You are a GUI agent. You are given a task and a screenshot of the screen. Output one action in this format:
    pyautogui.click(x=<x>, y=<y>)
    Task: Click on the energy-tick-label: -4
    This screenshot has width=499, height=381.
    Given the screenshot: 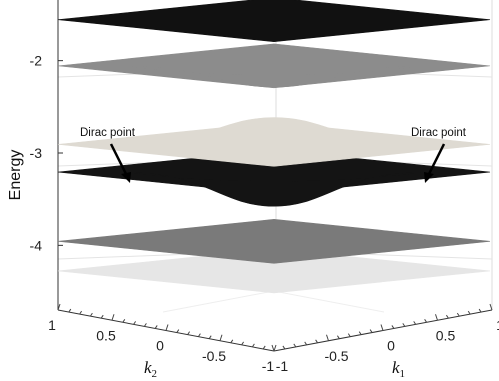 What is the action you would take?
    pyautogui.click(x=36, y=245)
    